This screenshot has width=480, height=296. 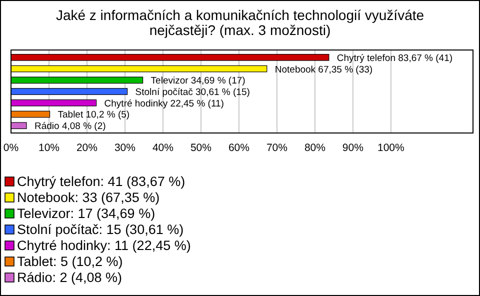 I want to click on x-tick-label: 100%, so click(x=391, y=148).